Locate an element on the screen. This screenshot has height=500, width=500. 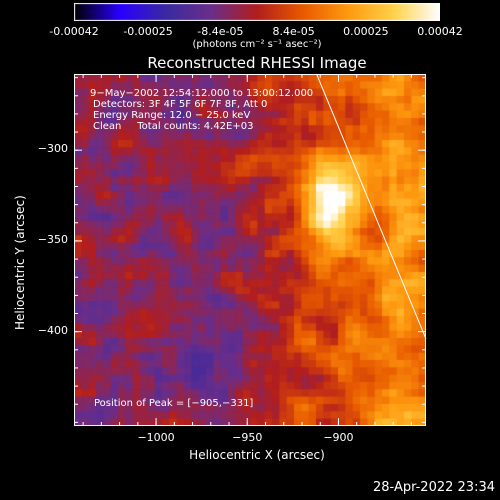
annotation-clean-counts: Clean Total counts: 4.42E+03 is located at coordinates (173, 126).